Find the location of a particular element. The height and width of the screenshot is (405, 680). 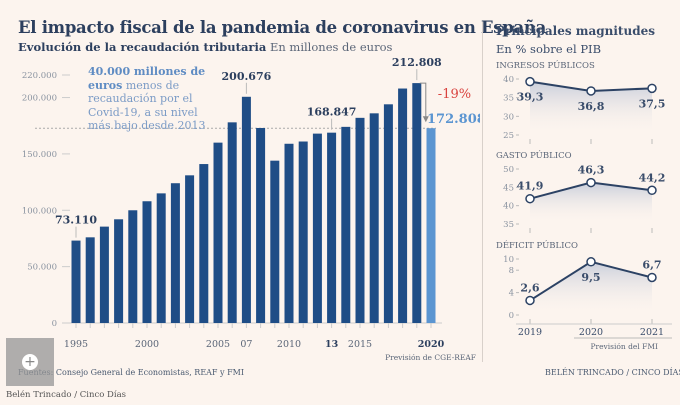

divider is located at coordinates (482, 192).